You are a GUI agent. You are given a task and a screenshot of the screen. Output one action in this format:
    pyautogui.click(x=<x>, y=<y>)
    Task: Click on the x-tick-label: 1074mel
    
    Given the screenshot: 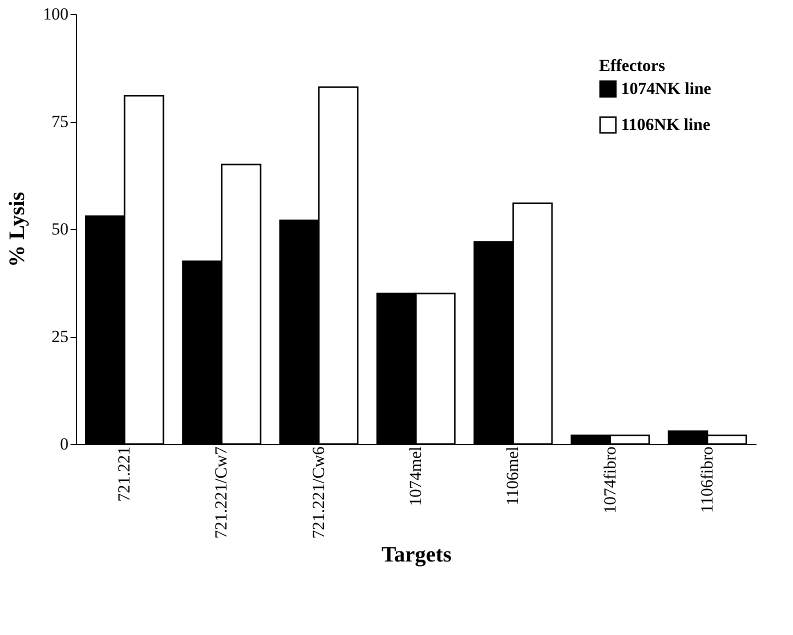 What is the action you would take?
    pyautogui.click(x=415, y=476)
    